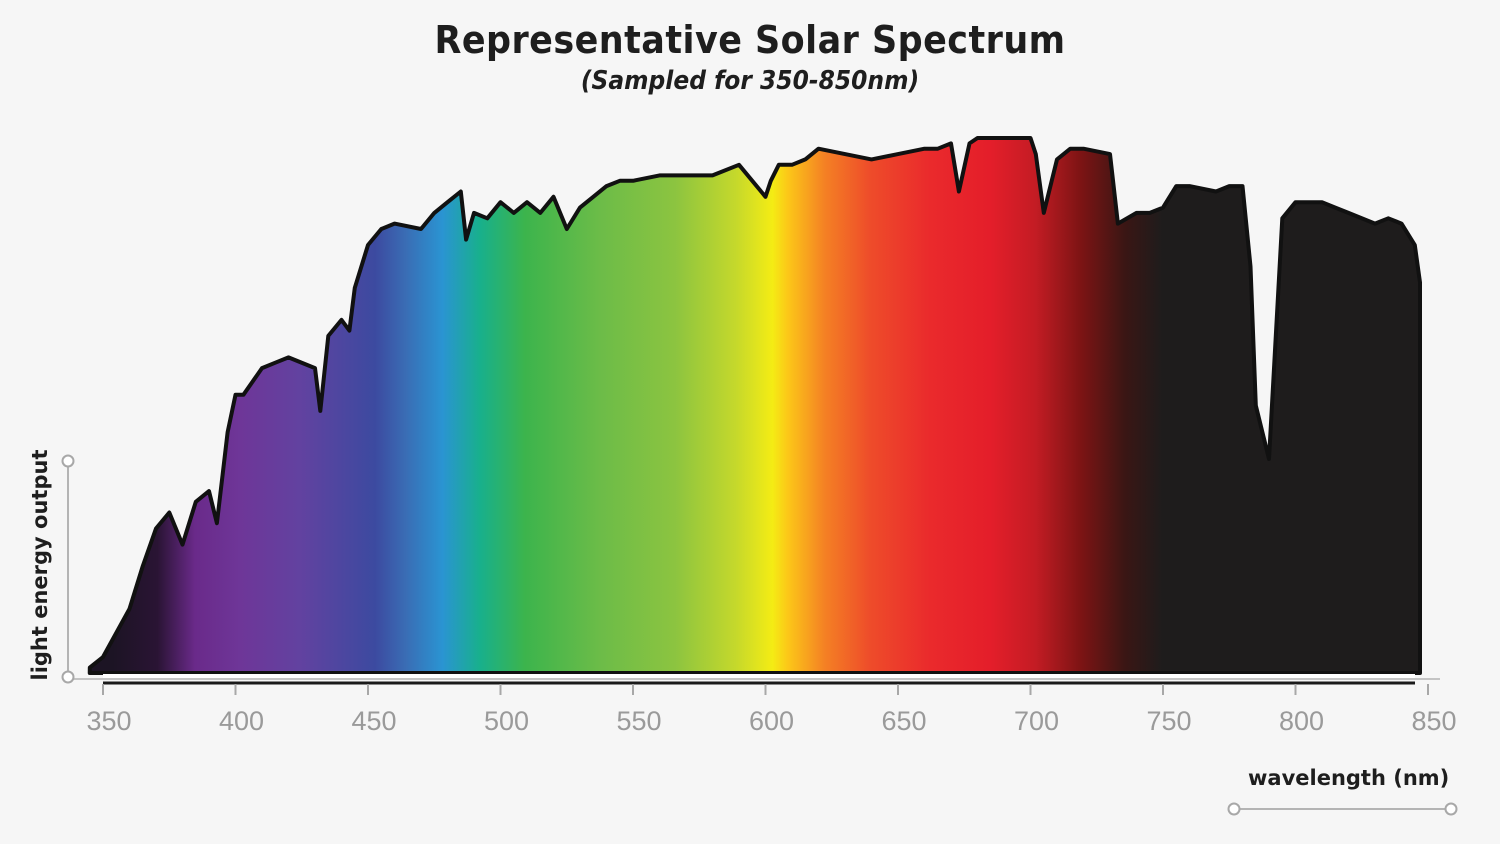  What do you see at coordinates (506, 721) in the screenshot?
I see `x-tick-label: 500` at bounding box center [506, 721].